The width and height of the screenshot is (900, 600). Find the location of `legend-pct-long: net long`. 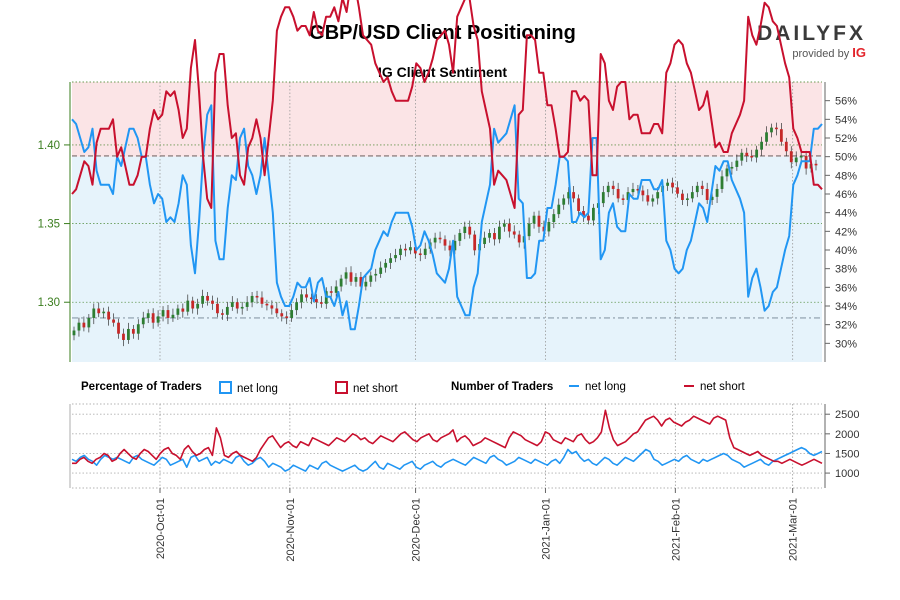

legend-pct-long: net long is located at coordinates (248, 388).